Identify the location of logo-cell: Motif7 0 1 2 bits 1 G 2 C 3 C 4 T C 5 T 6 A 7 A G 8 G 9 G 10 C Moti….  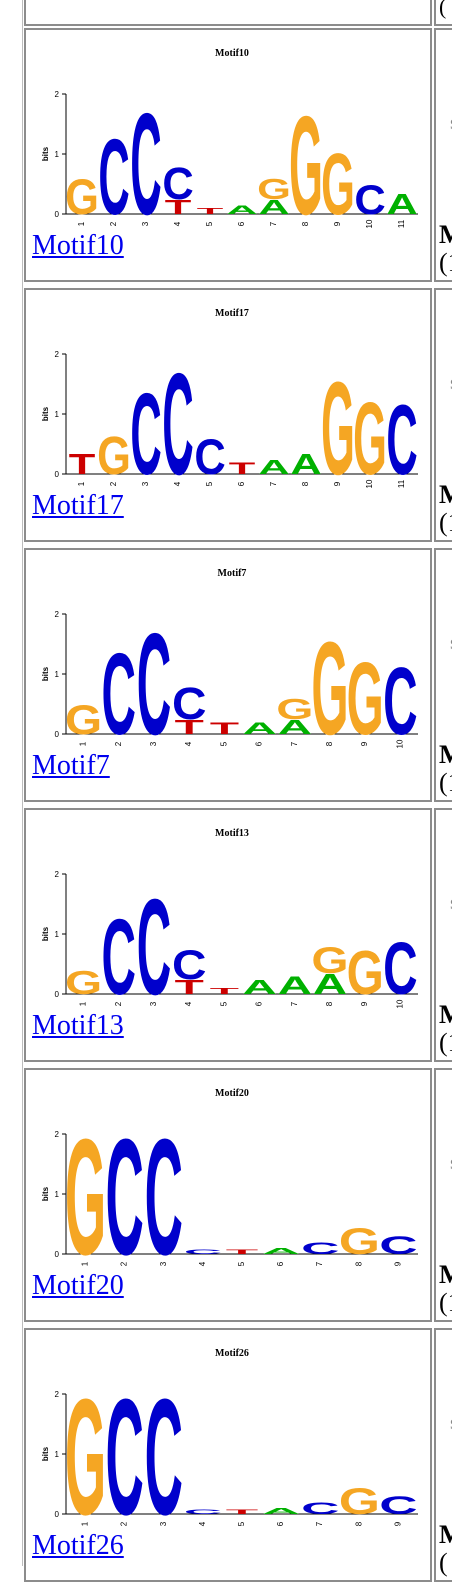
(228, 675).